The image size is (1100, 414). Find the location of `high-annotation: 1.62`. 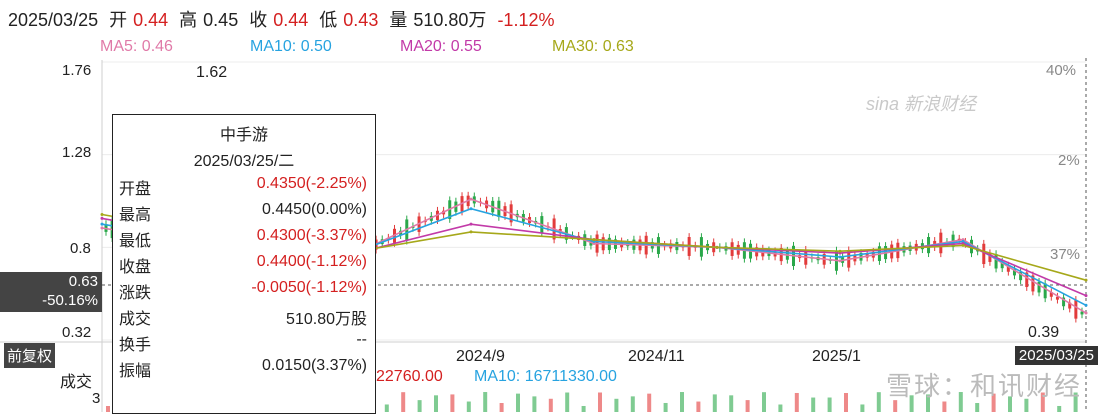

high-annotation: 1.62 is located at coordinates (212, 72).